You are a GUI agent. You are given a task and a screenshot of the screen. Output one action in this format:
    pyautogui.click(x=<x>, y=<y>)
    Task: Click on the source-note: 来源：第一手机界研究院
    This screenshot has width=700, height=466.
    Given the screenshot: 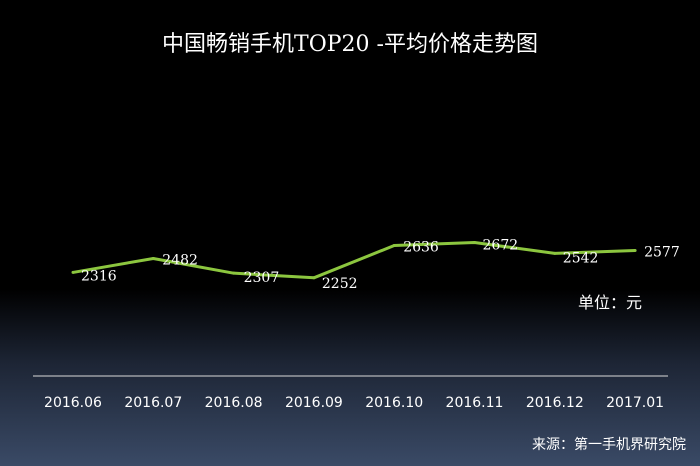 What is the action you would take?
    pyautogui.click(x=609, y=445)
    